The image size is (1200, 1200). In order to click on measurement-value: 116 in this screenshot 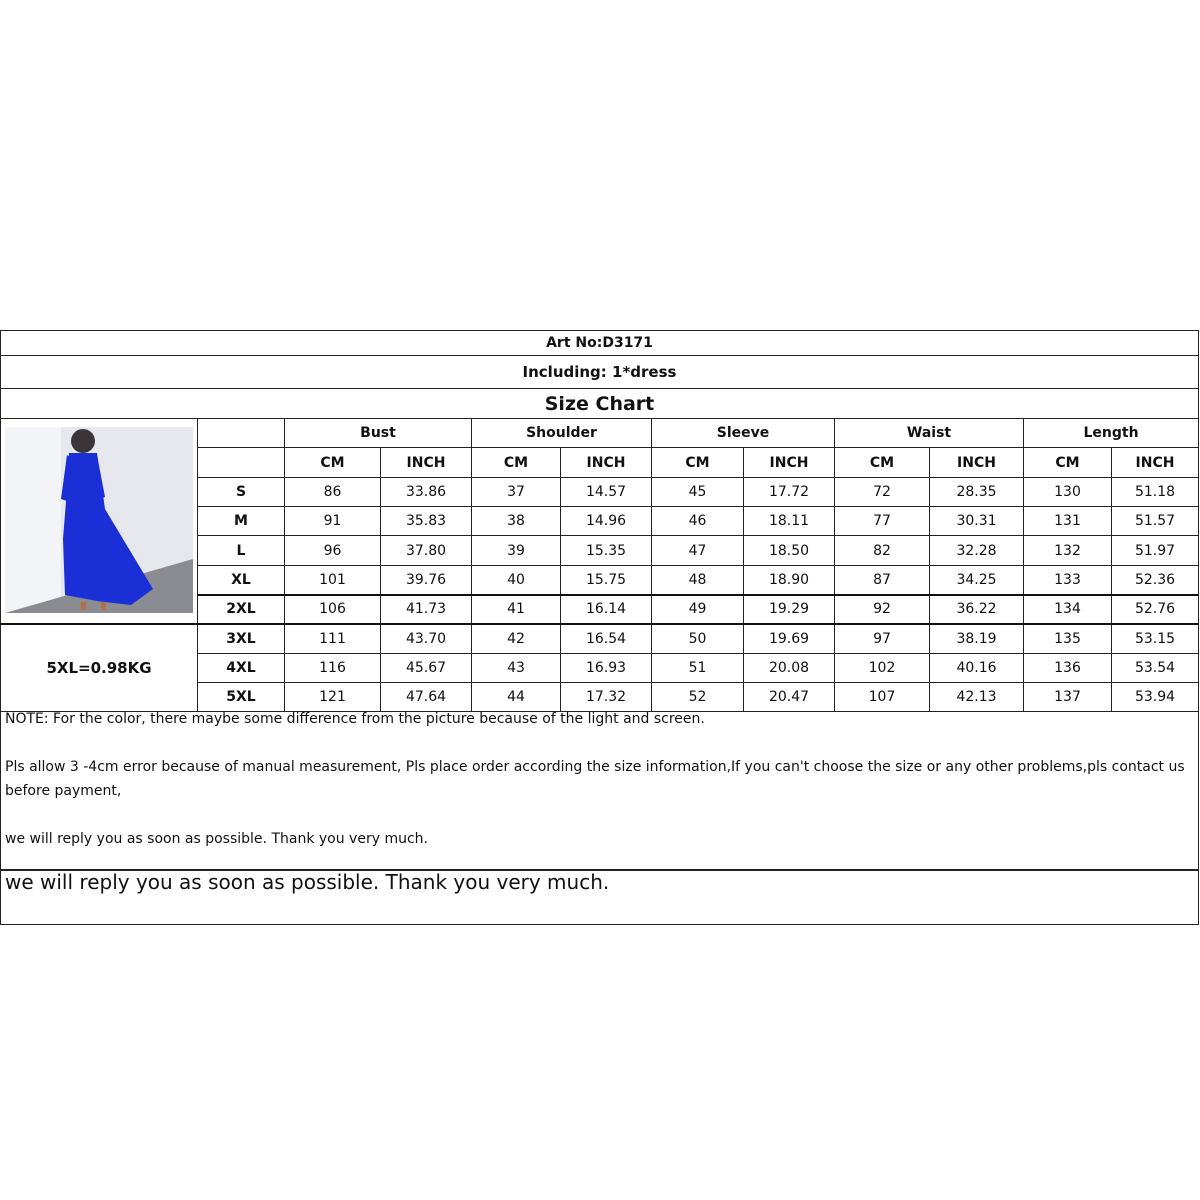, I will do `click(332, 667)`.